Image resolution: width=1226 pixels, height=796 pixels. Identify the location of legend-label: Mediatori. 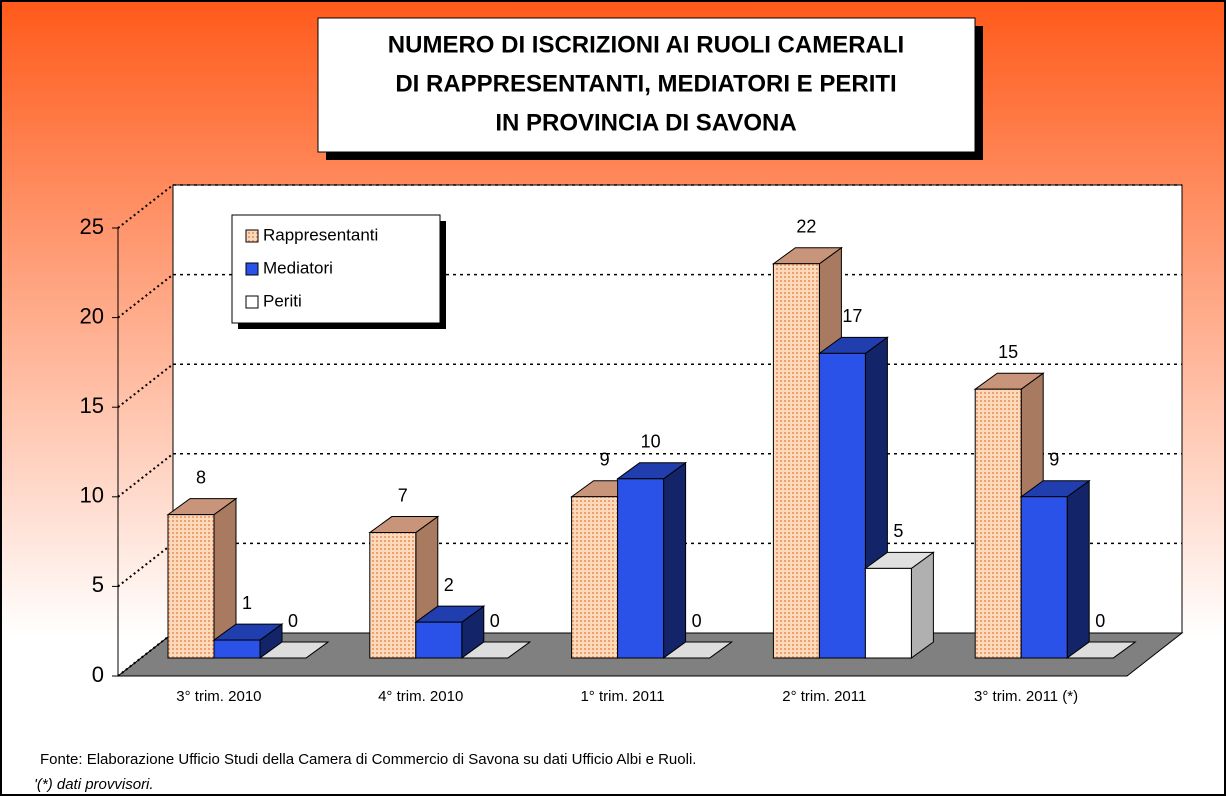
(298, 267).